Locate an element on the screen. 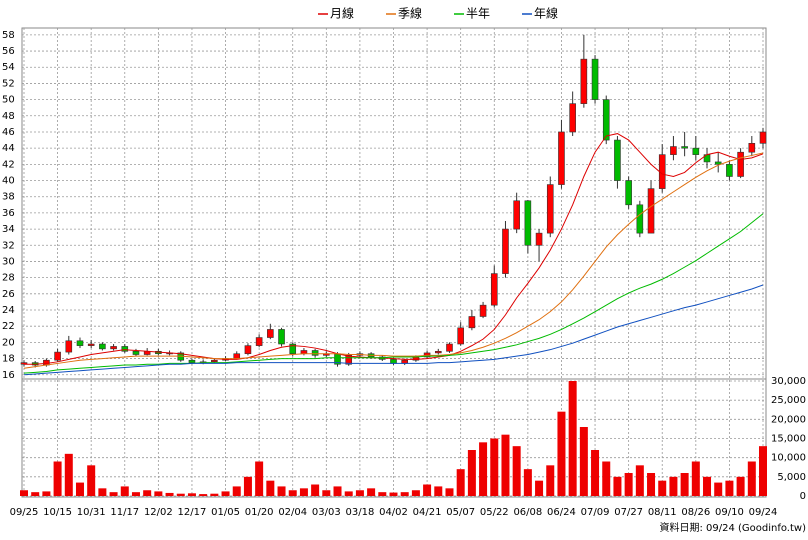 This screenshot has height=540, width=808. x-tick-label: 08/11 is located at coordinates (662, 512).